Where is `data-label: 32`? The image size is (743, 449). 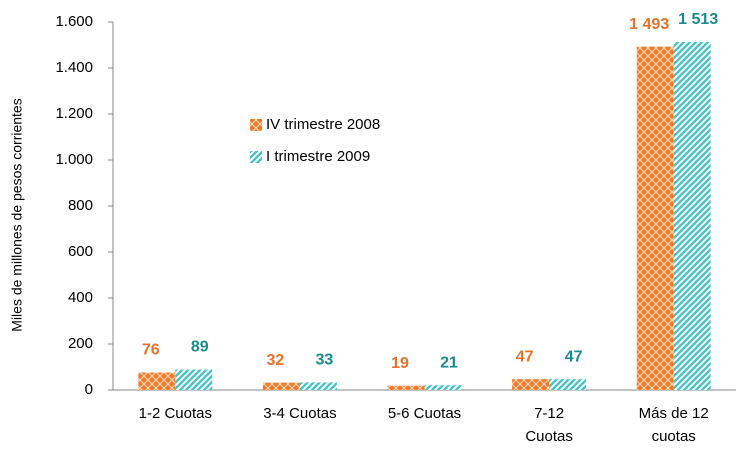 data-label: 32 is located at coordinates (276, 360).